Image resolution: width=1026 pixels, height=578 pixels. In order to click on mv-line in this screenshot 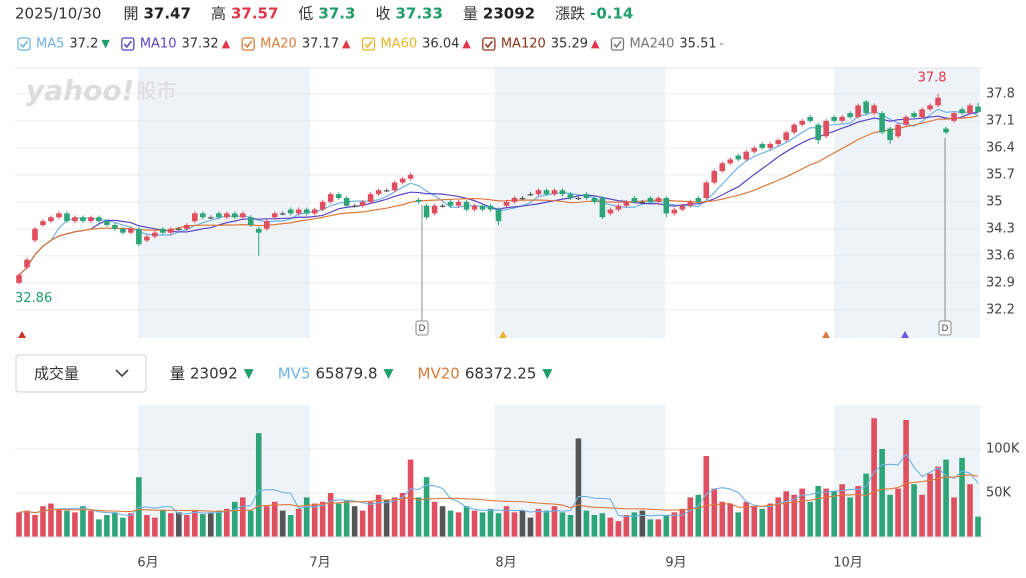, I will do `click(498, 494)`.